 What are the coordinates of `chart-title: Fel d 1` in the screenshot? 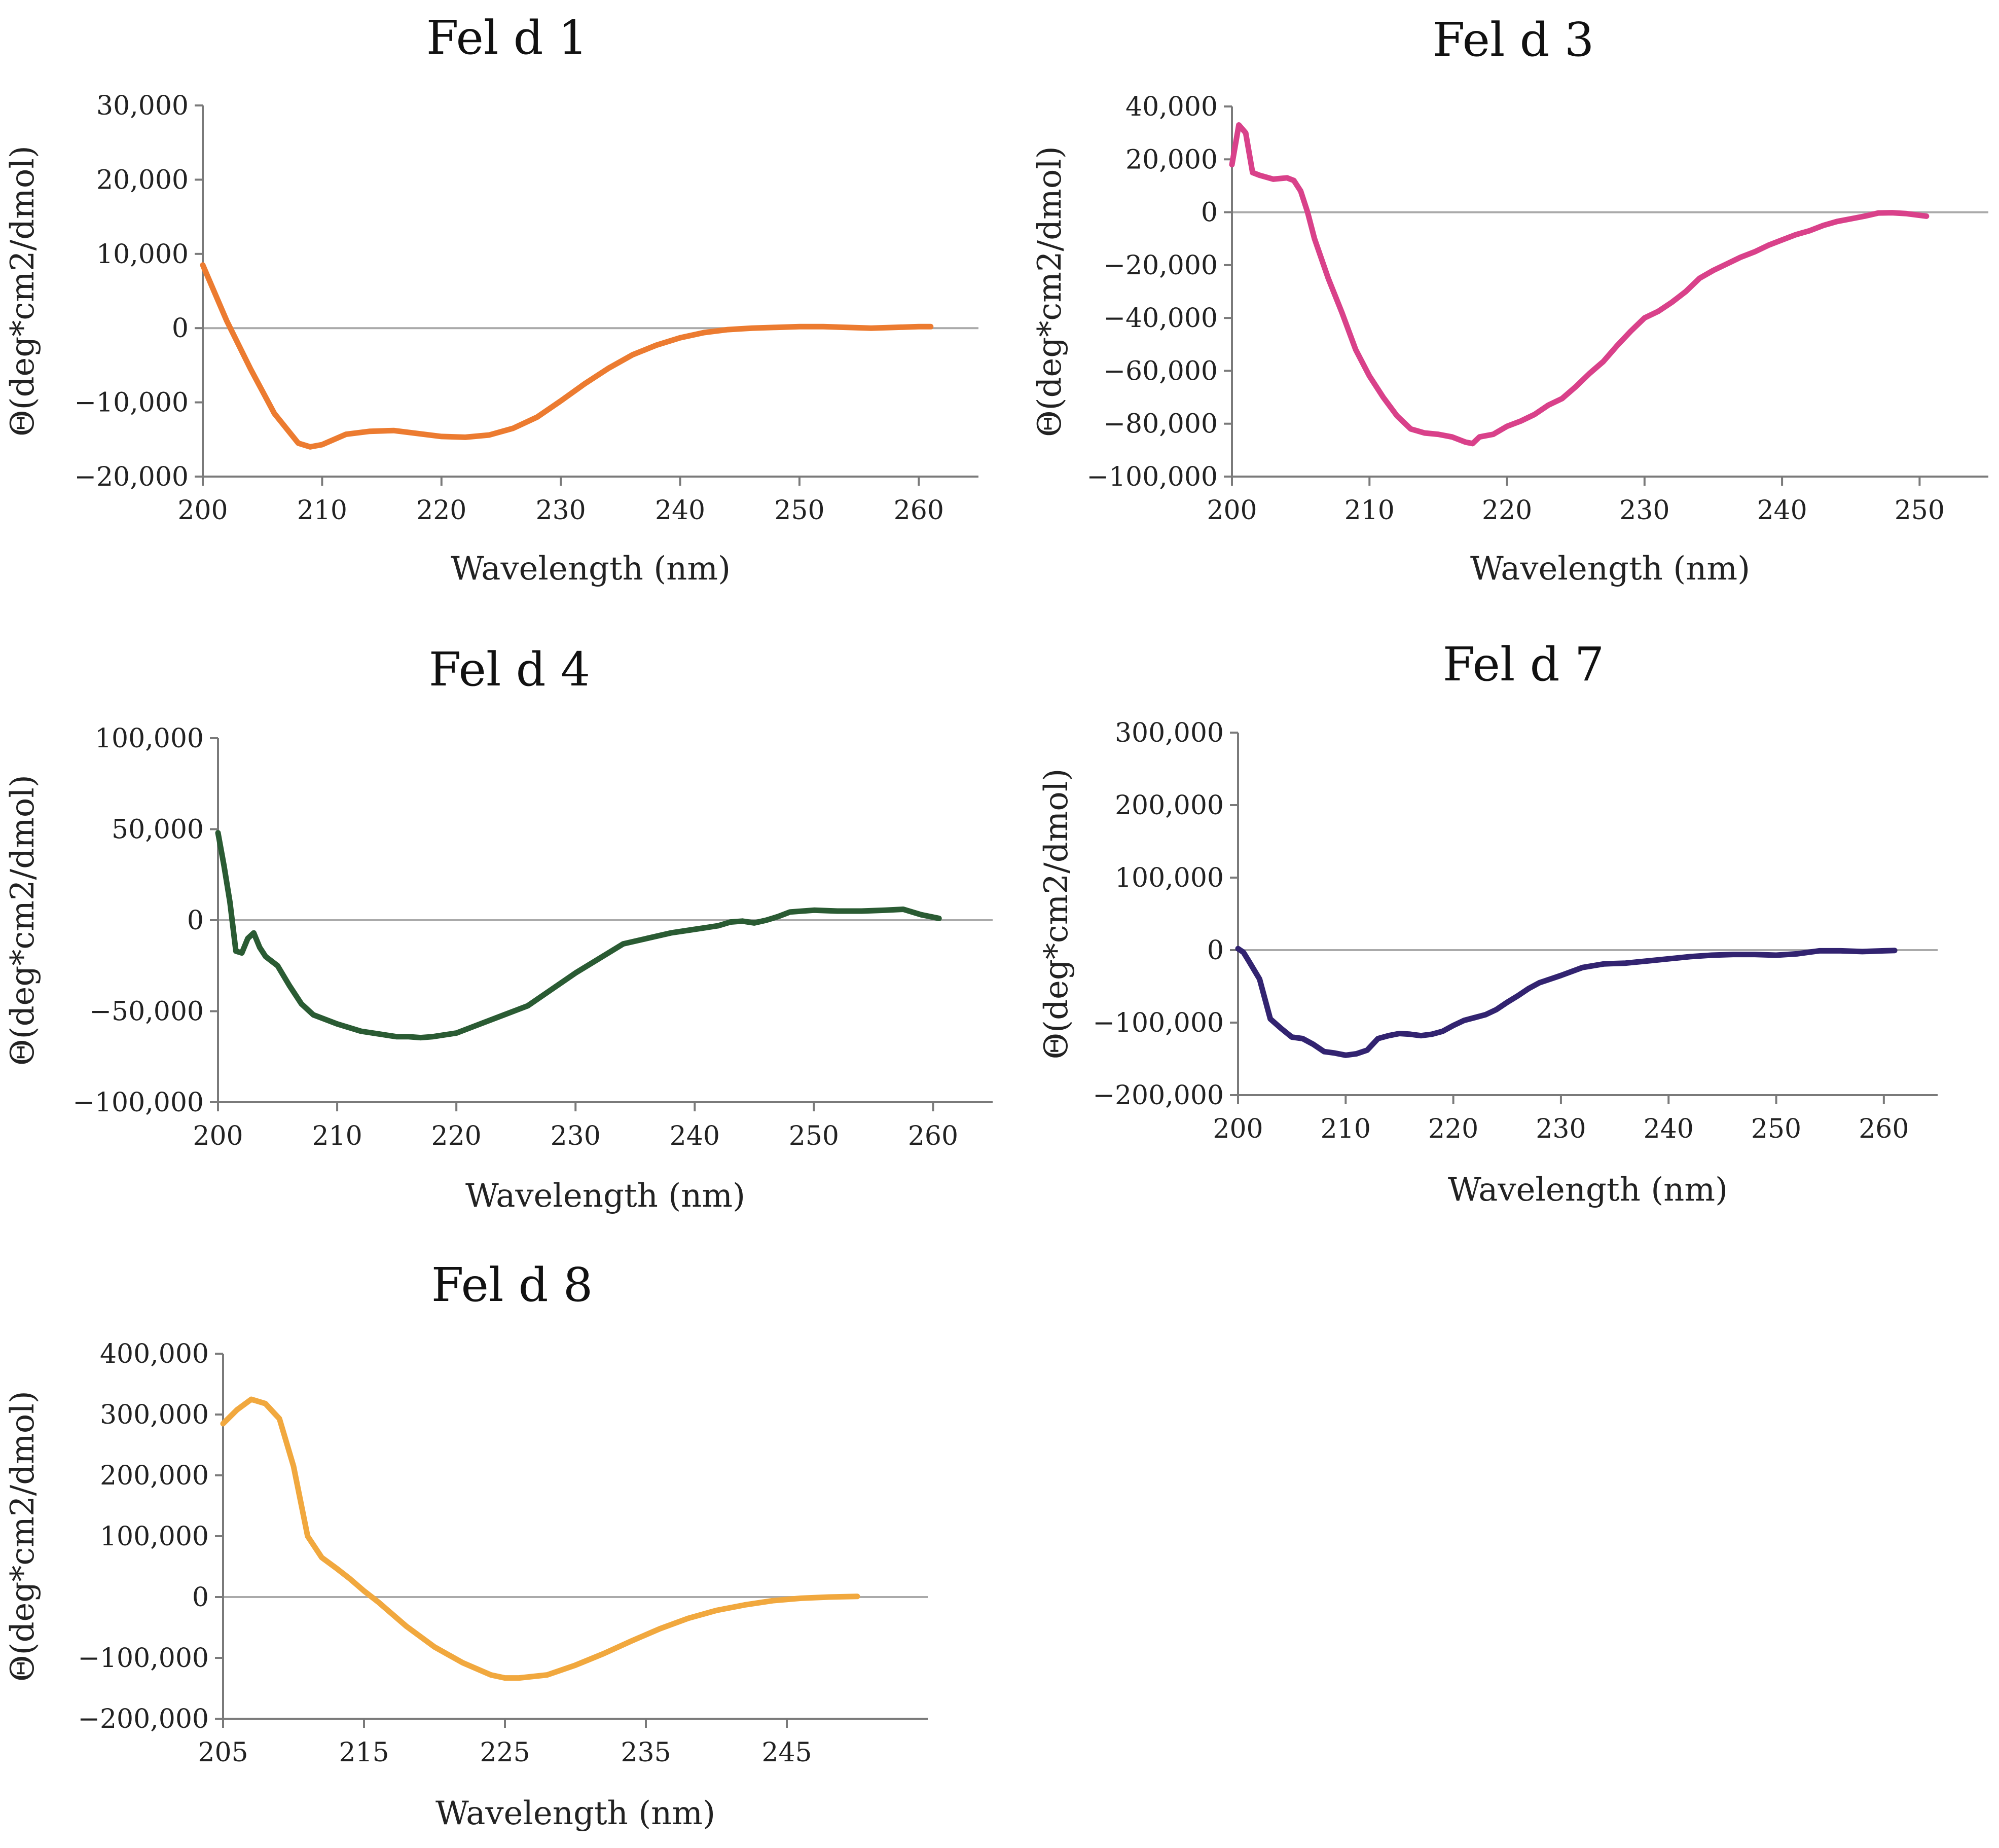 It's located at (507, 38).